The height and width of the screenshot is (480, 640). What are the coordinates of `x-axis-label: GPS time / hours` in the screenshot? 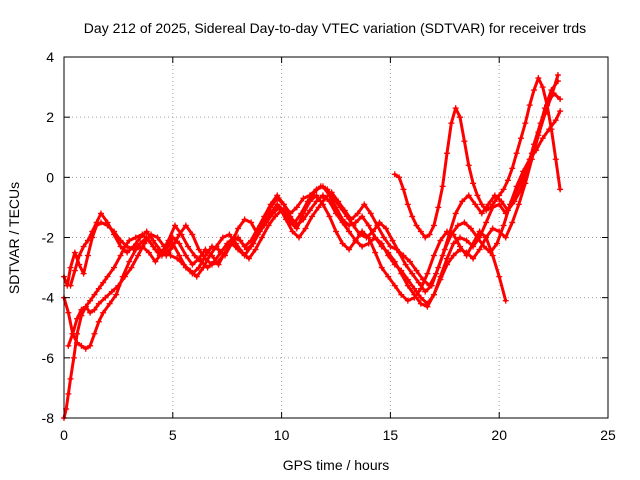 It's located at (336, 465).